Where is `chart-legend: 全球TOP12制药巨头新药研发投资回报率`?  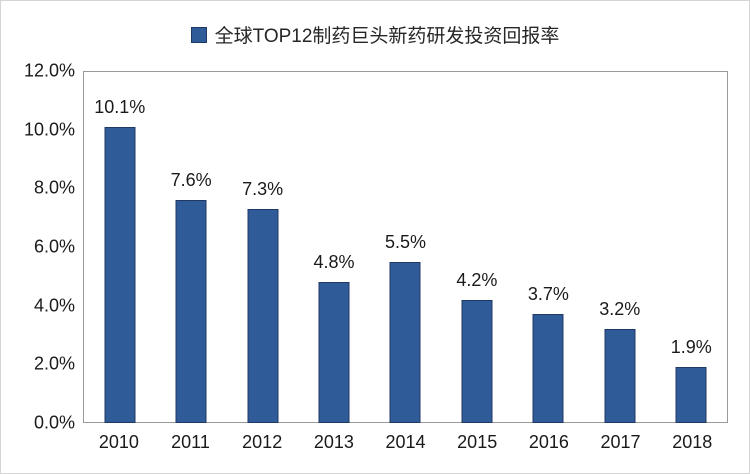
chart-legend: 全球TOP12制药巨头新药研发投资回报率 is located at coordinates (375, 34).